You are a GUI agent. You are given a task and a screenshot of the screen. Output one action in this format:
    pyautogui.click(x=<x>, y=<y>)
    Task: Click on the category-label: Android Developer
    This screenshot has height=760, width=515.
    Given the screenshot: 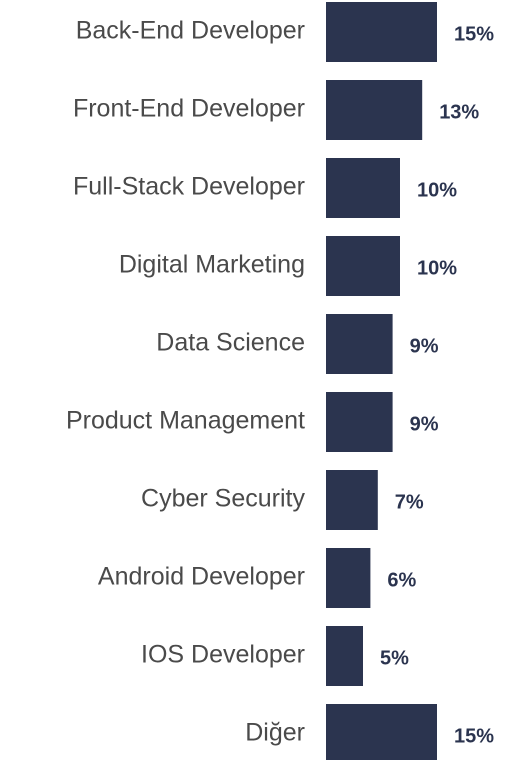 What is the action you would take?
    pyautogui.click(x=201, y=577)
    